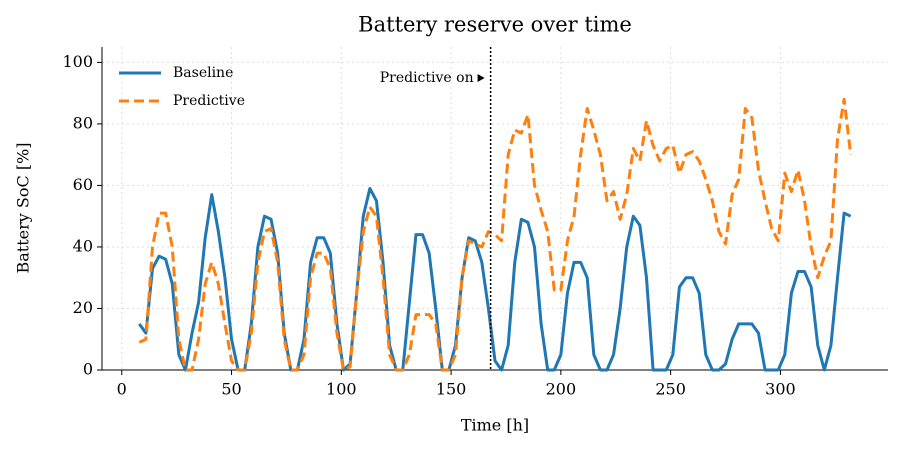  Describe the element at coordinates (427, 78) in the screenshot. I see `annotation-text: Predictive on` at that location.